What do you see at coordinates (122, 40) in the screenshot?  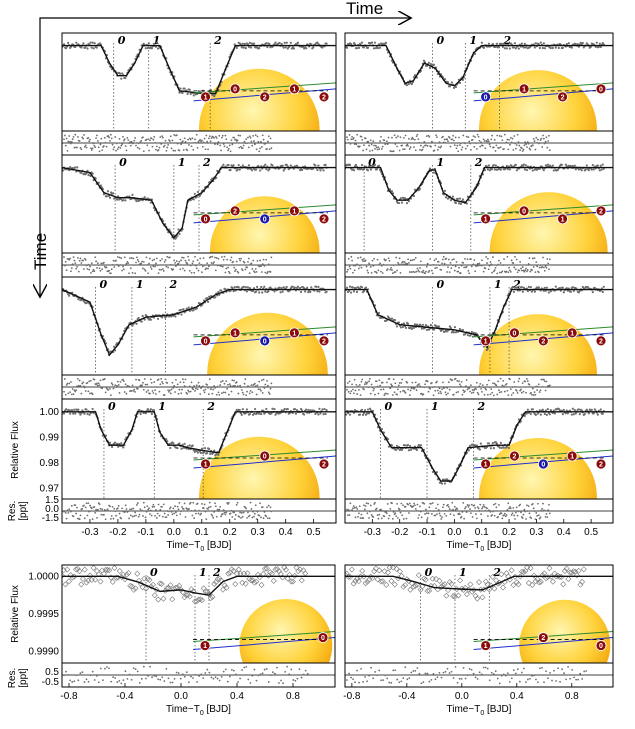 I see `epoch-label: 0` at bounding box center [122, 40].